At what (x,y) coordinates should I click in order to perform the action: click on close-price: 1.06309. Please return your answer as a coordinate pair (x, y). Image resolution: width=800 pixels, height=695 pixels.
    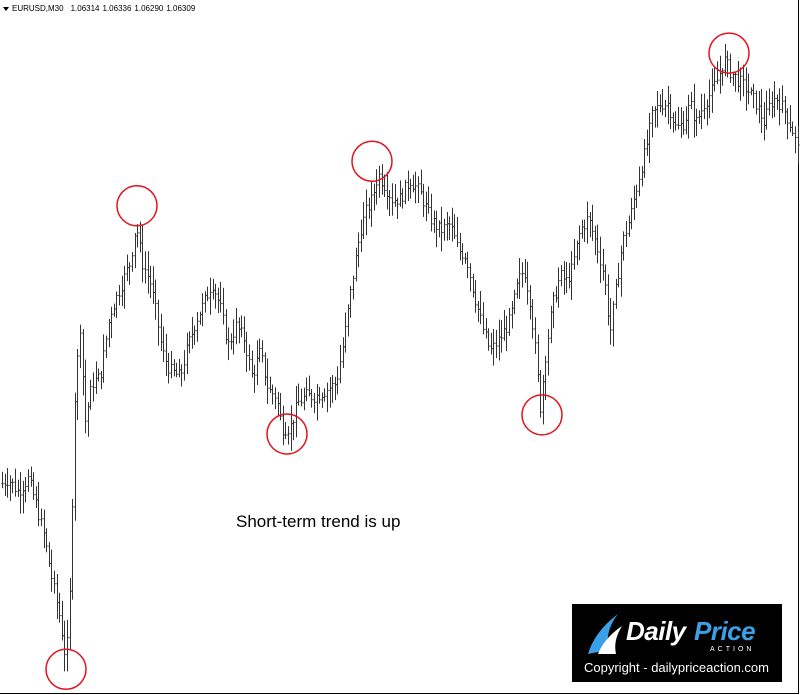
    Looking at the image, I should click on (181, 8).